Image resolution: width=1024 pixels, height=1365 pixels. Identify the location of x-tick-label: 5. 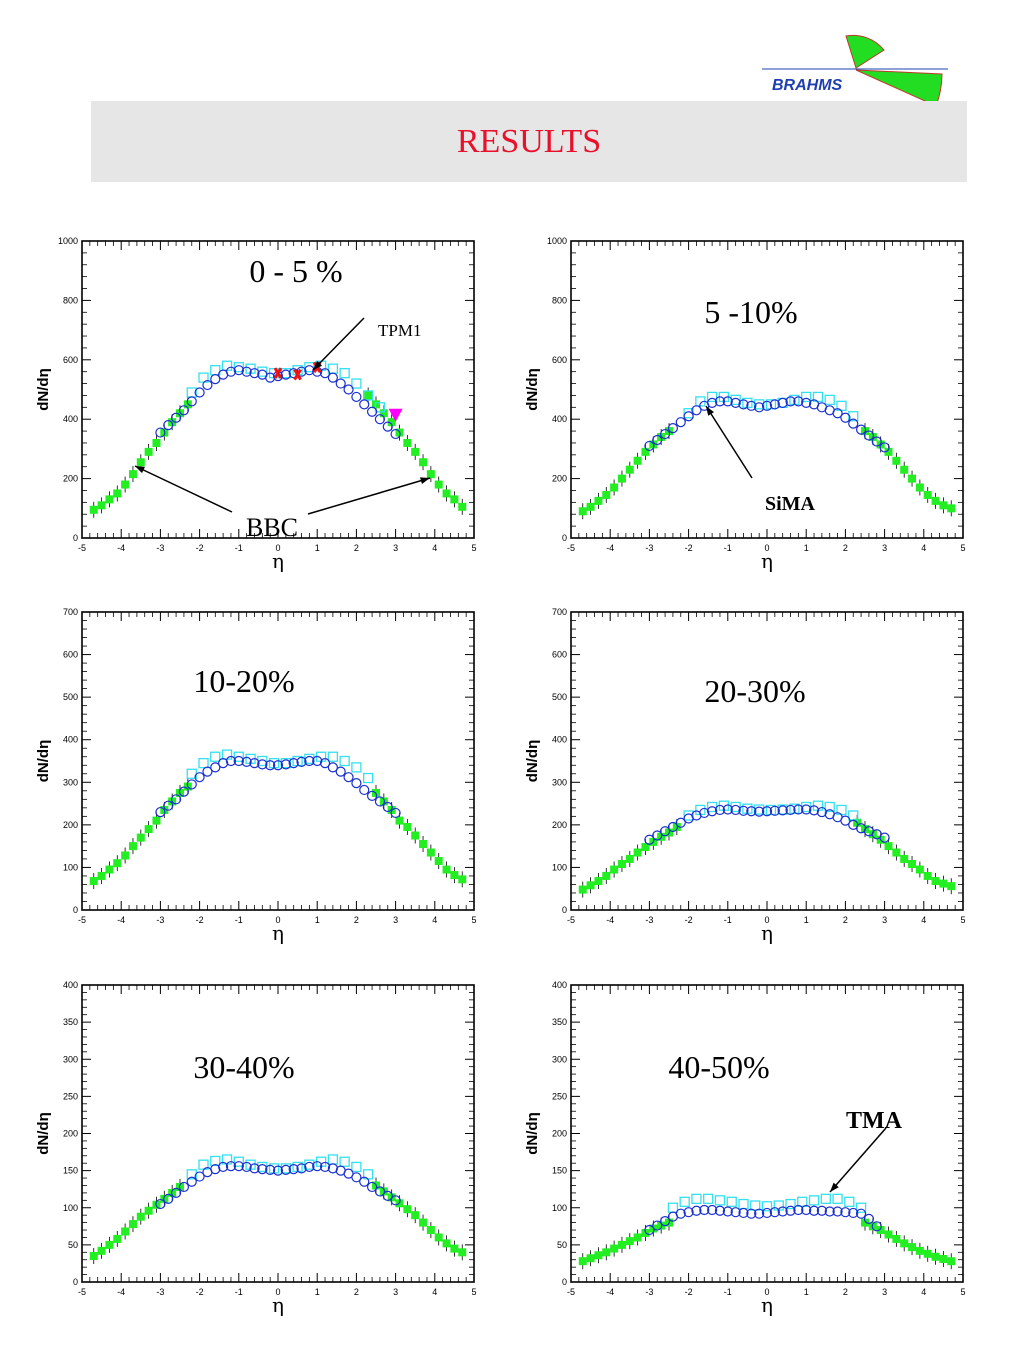
(473, 548).